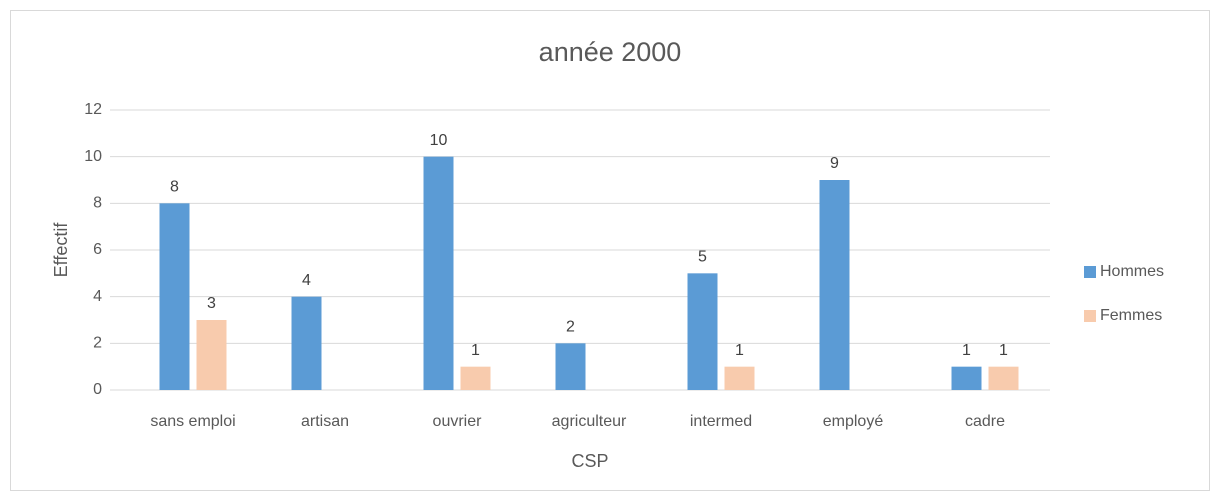  I want to click on data-label: 2, so click(570, 327).